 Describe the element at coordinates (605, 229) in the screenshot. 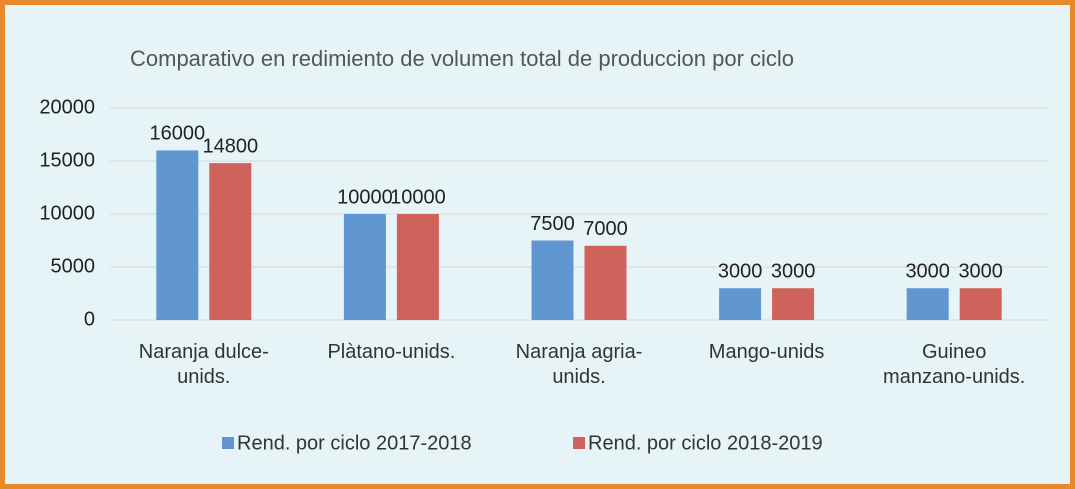

I see `data-label: 7000` at that location.